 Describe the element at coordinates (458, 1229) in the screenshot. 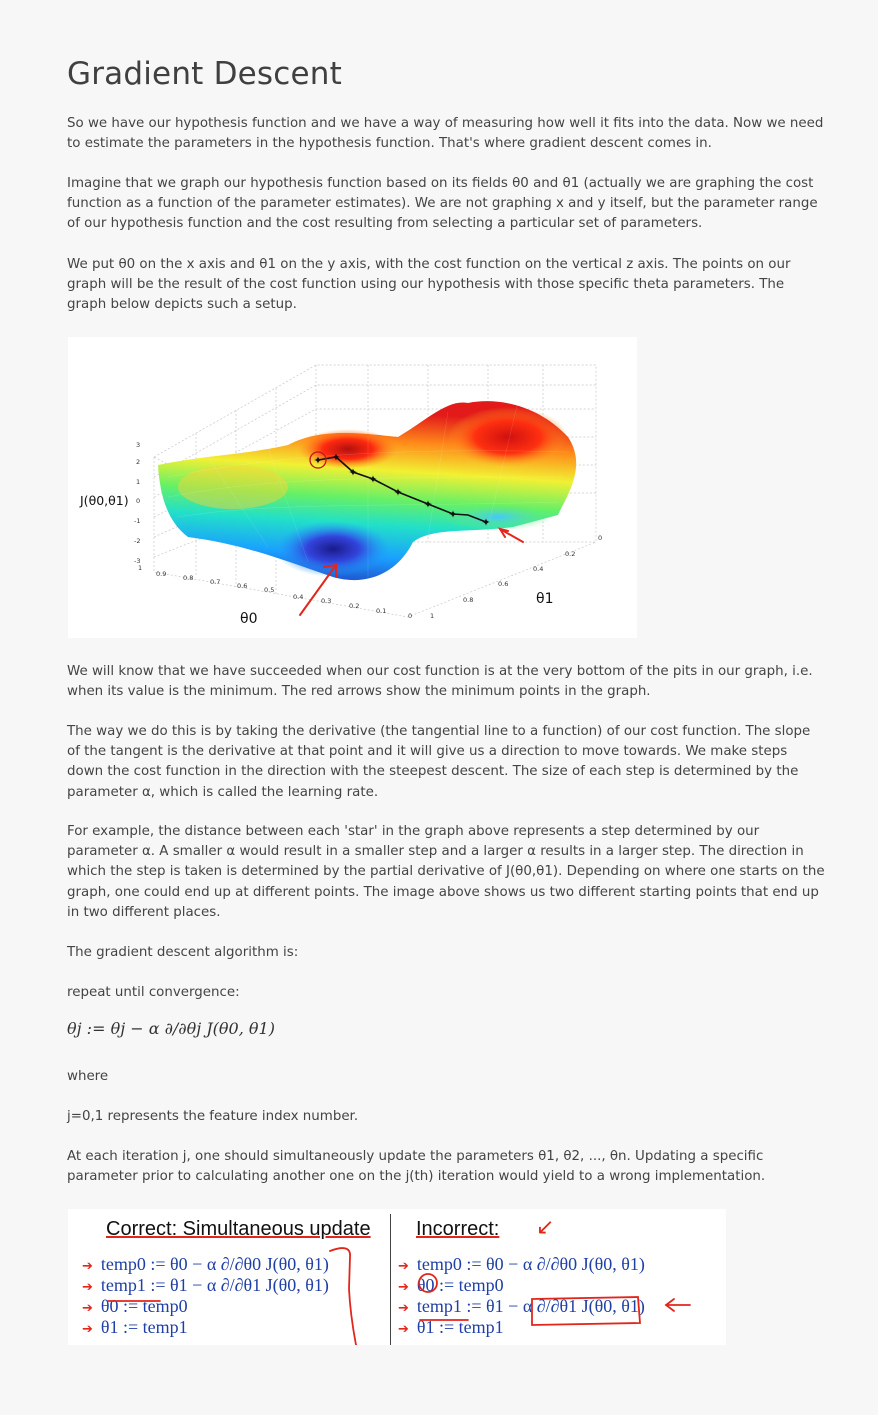

I see `incorrect-heading: Incorrect:` at that location.